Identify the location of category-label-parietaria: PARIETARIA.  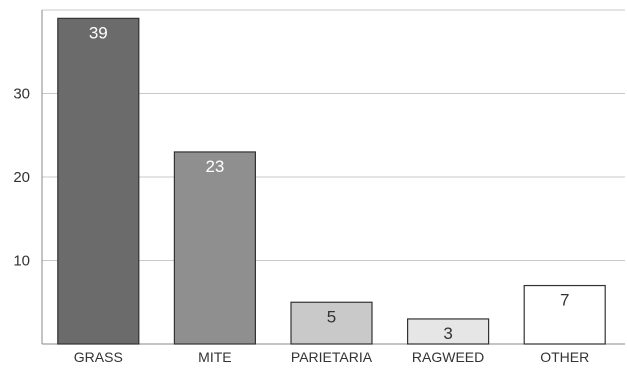
(332, 357).